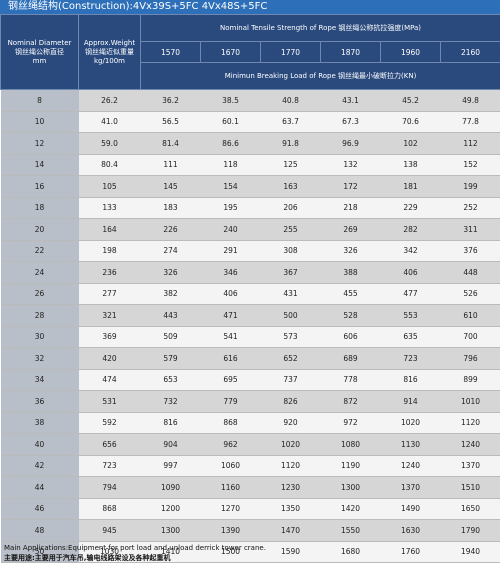  What do you see at coordinates (350, 272) in the screenshot?
I see `cell: 388` at bounding box center [350, 272].